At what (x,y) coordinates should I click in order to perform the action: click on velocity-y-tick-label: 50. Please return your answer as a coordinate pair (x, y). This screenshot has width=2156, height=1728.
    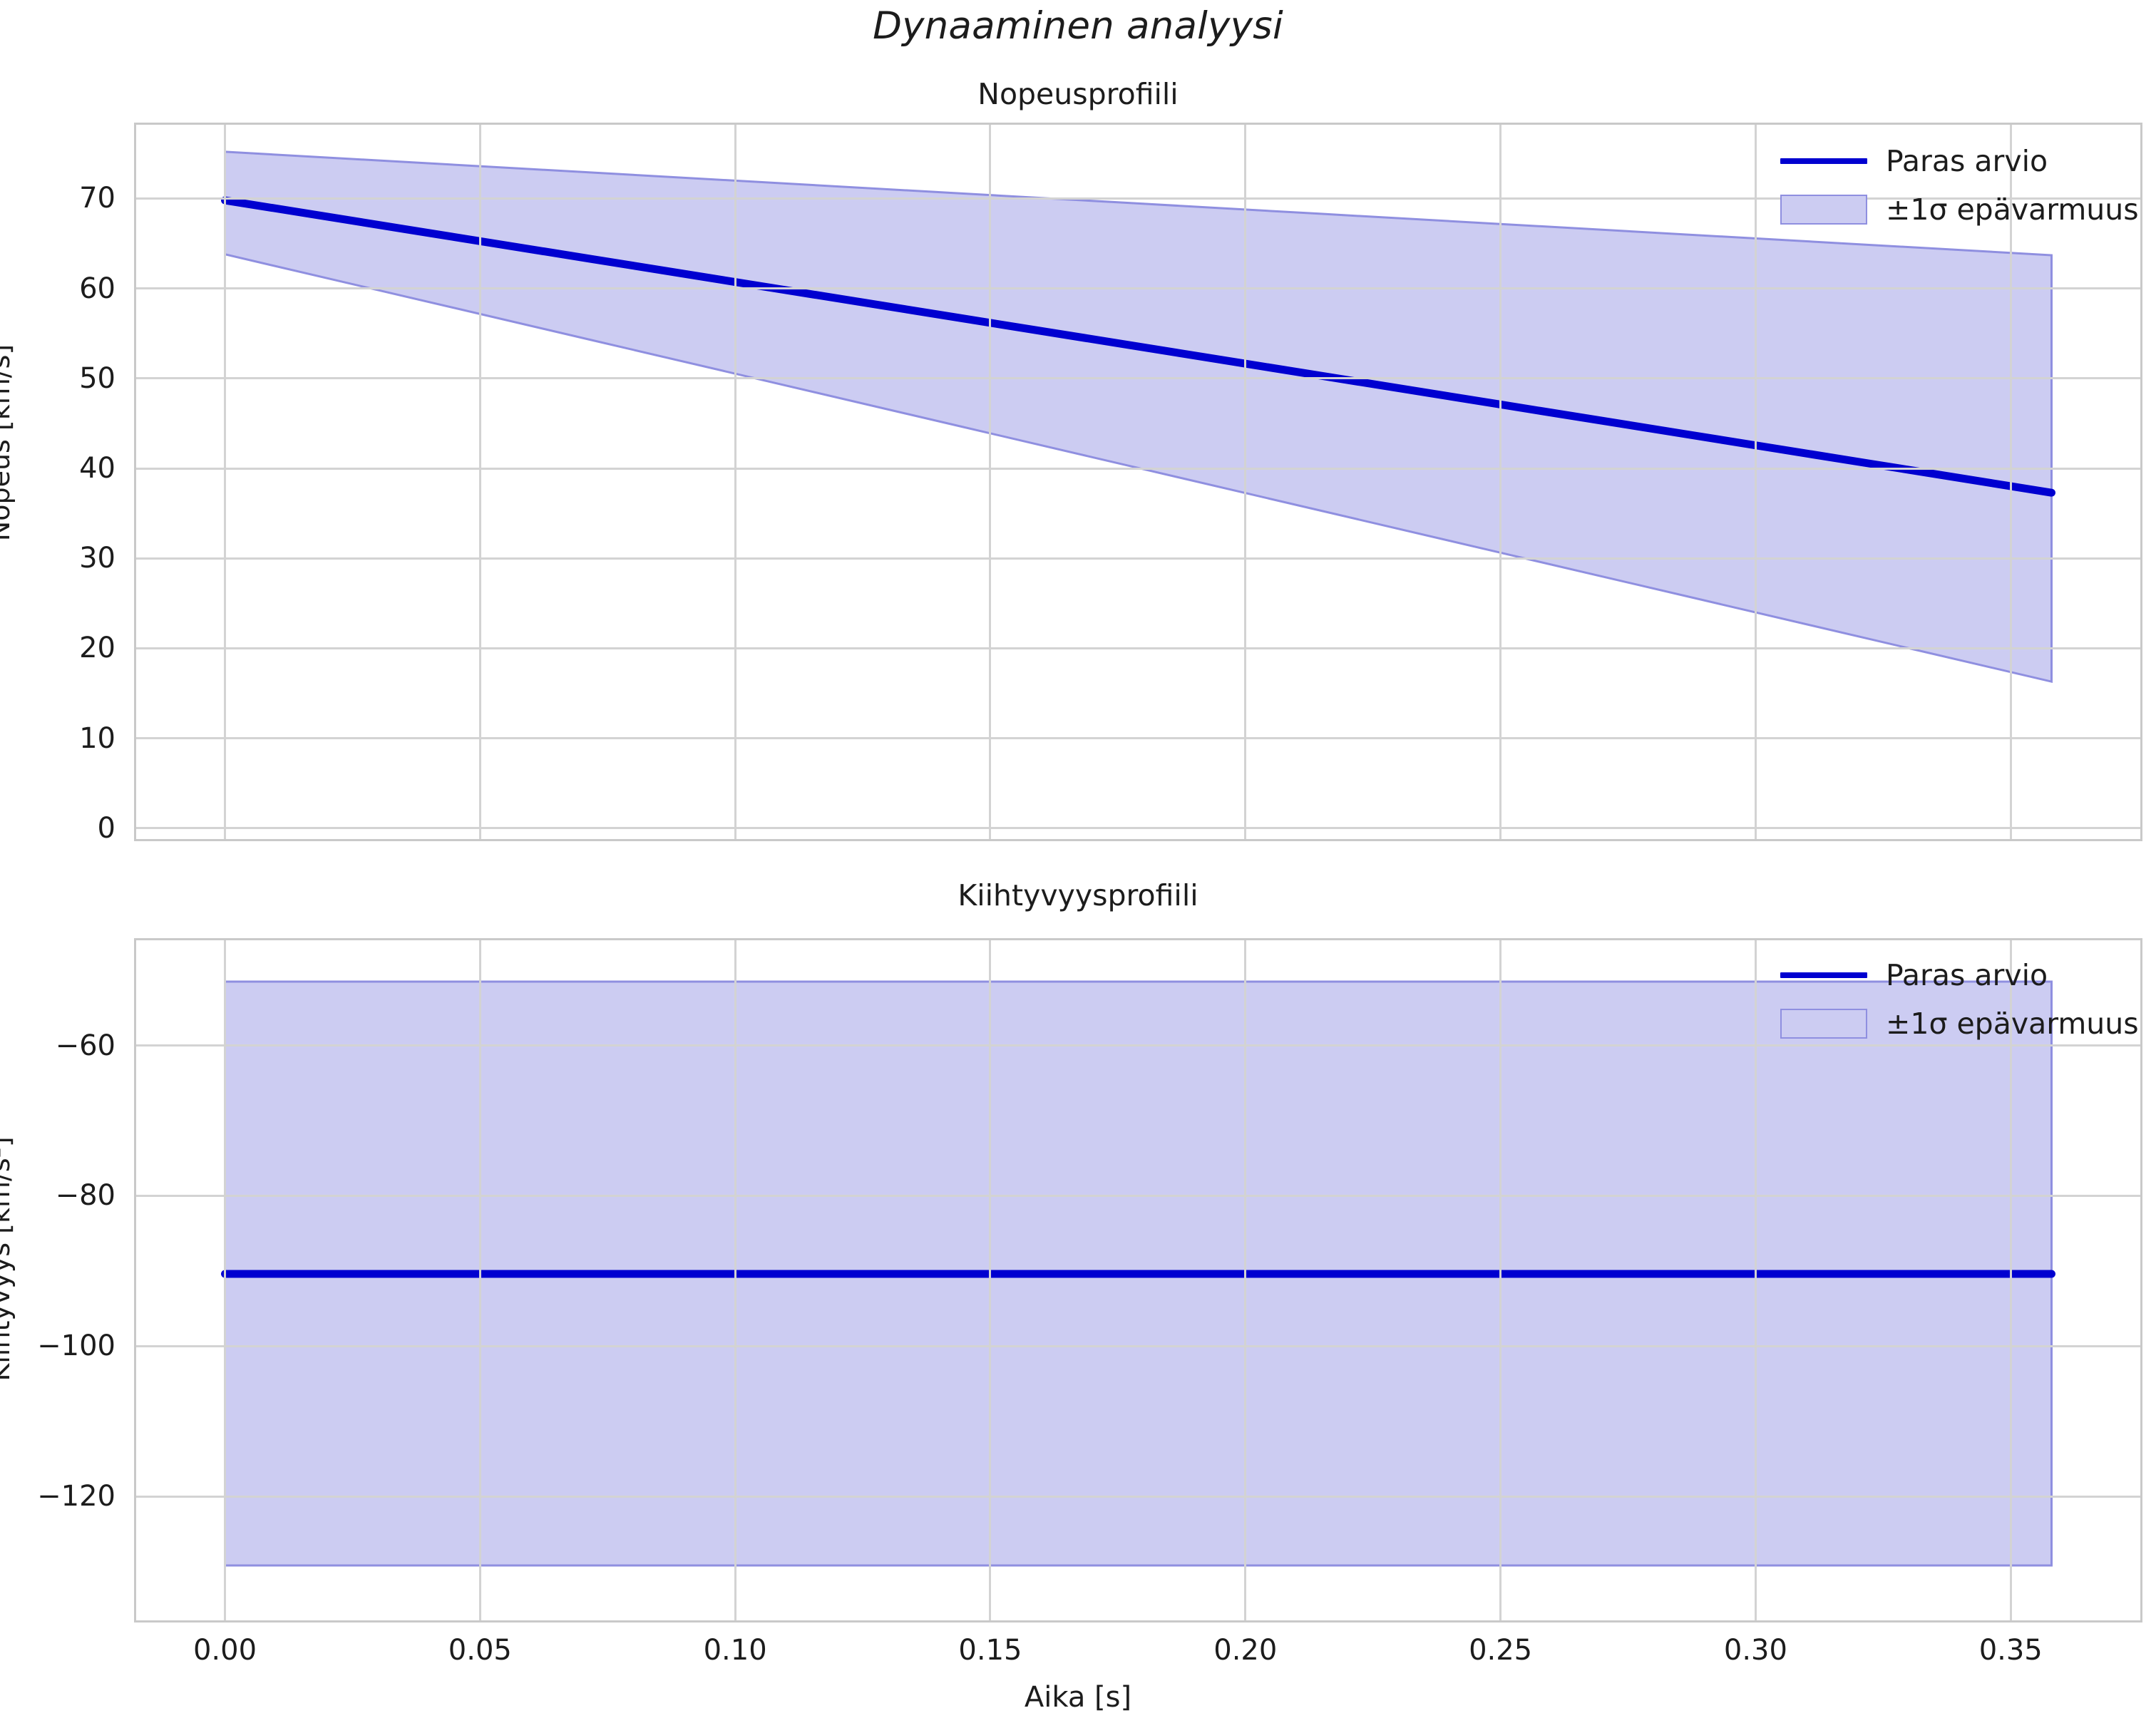
    Looking at the image, I should click on (97, 378).